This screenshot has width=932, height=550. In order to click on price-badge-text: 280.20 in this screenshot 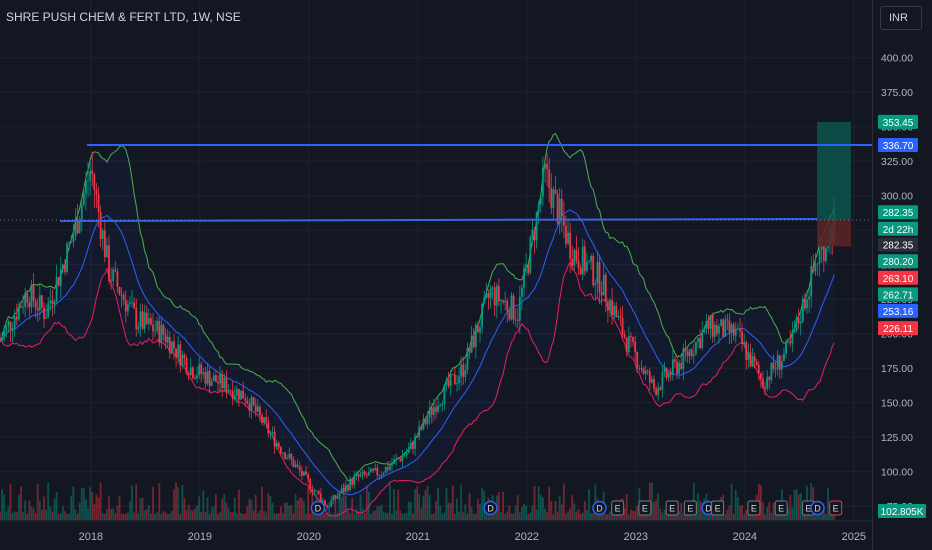, I will do `click(898, 262)`.